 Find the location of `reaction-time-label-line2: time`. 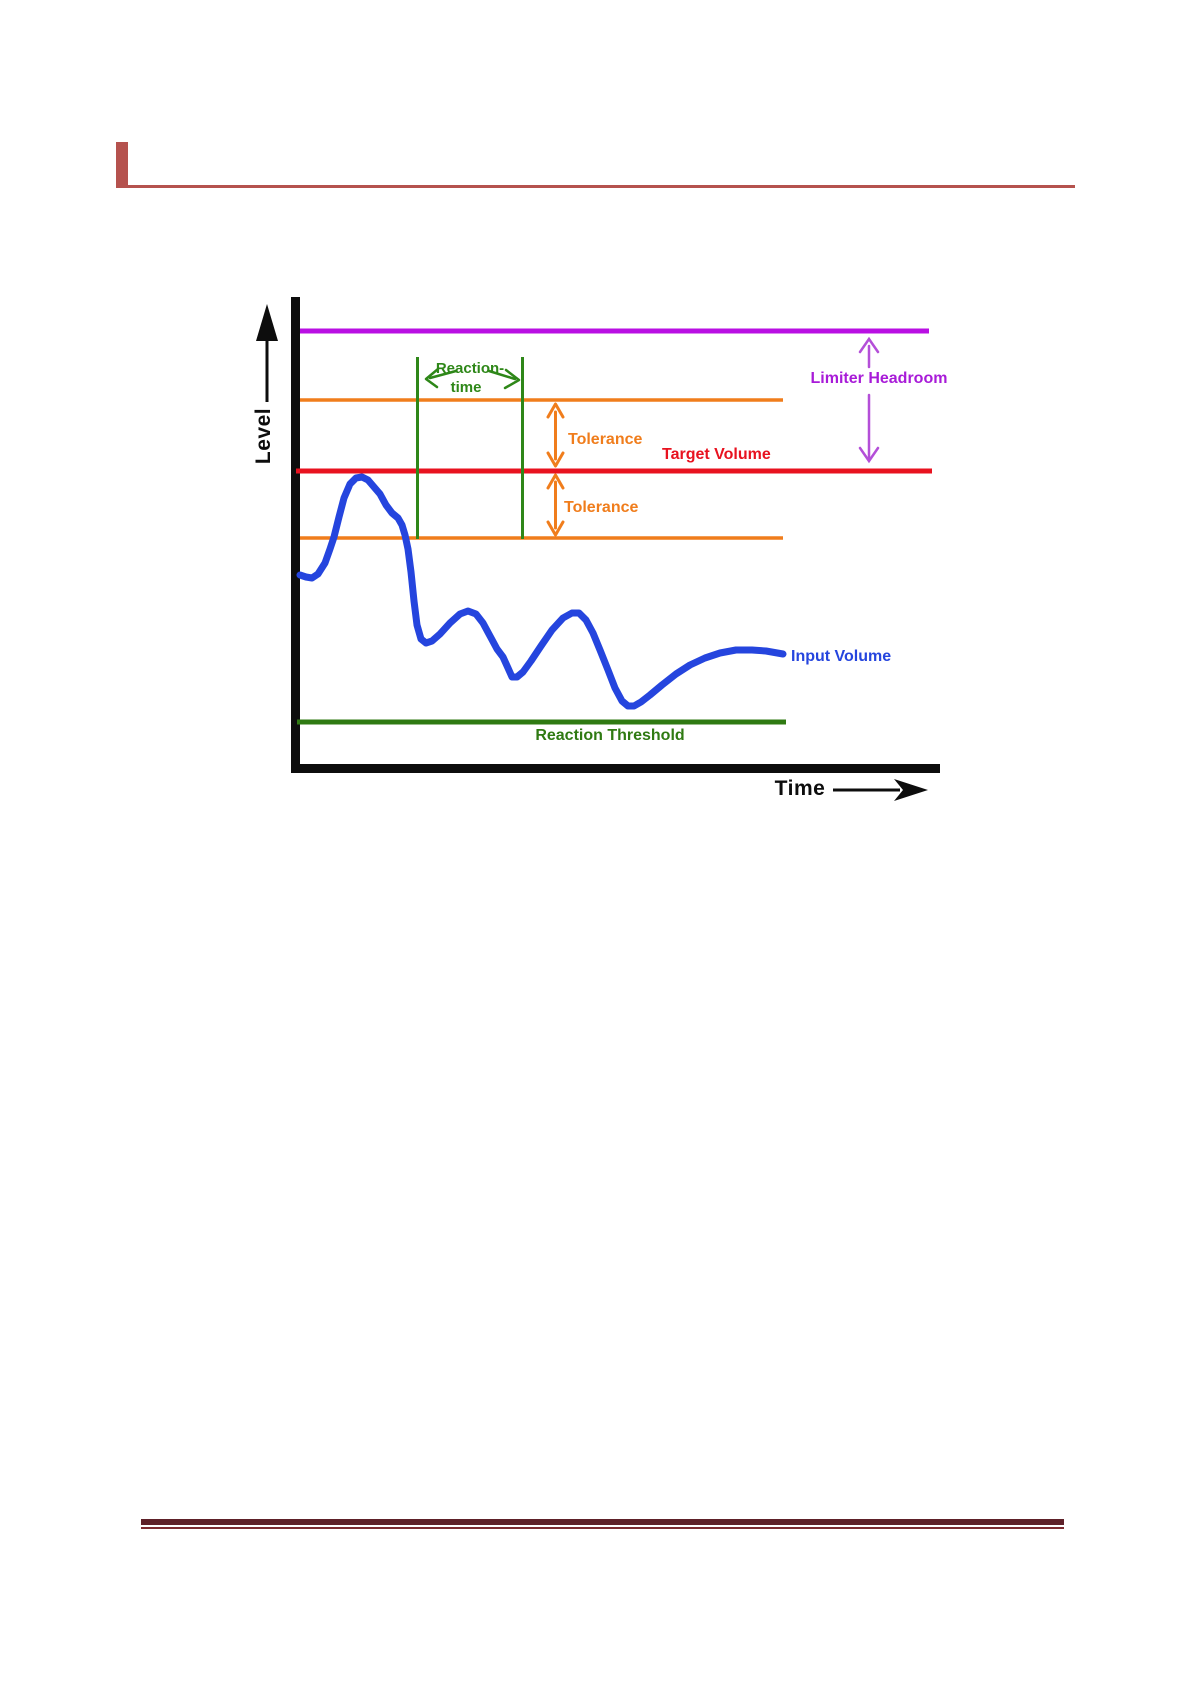

reaction-time-label-line2: time is located at coordinates (466, 387).